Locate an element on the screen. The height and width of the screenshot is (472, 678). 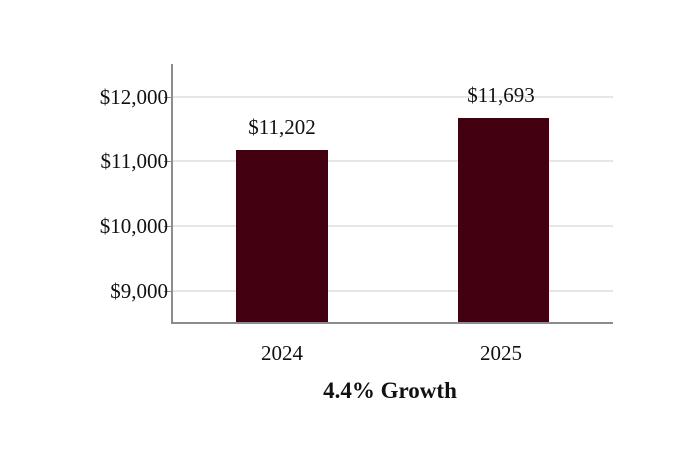
bar-2024 is located at coordinates (282, 236).